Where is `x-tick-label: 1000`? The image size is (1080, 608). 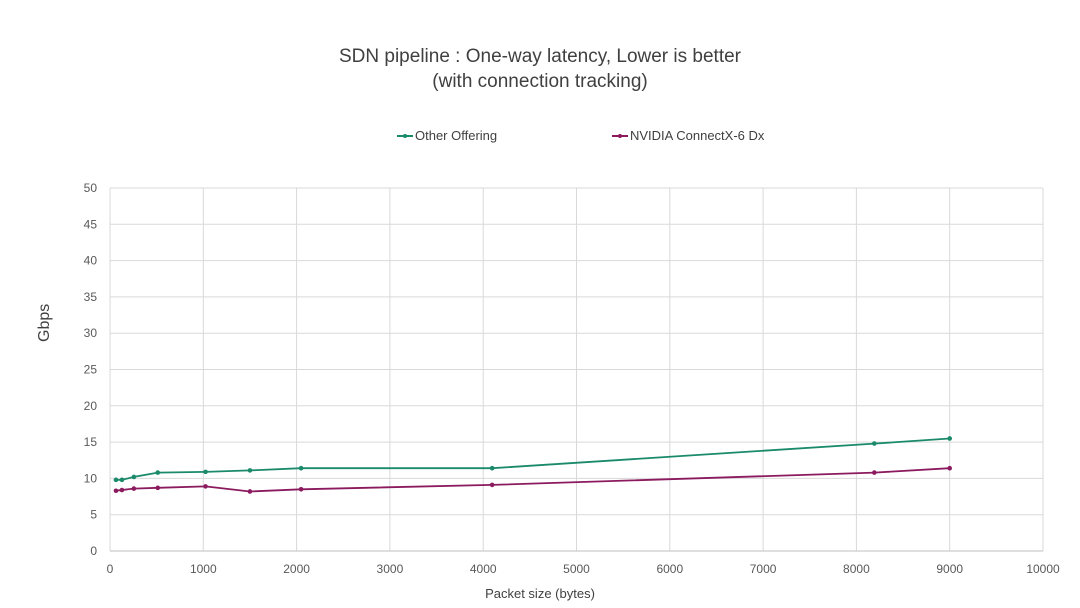 x-tick-label: 1000 is located at coordinates (203, 569).